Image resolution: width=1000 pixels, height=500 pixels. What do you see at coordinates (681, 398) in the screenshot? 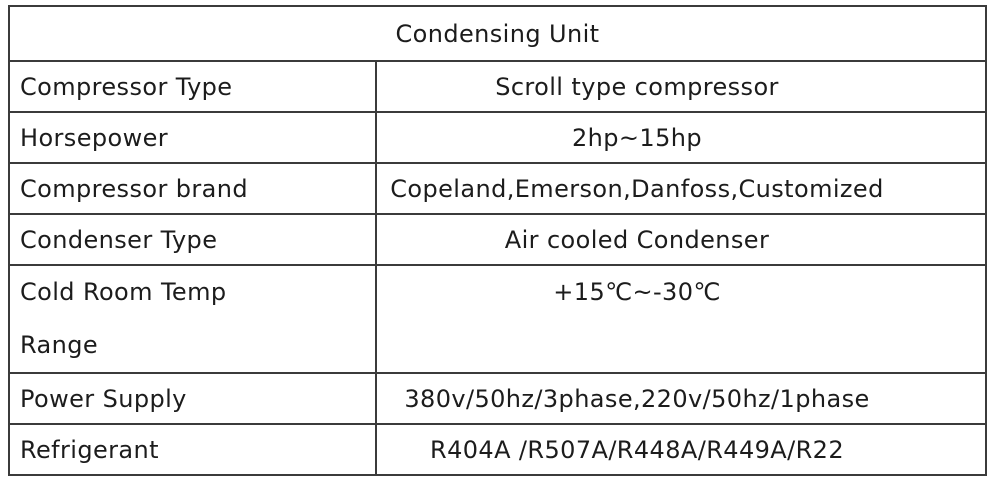
I see `spec-value: 380v/50hz/3phase,220v/50hz/1phase` at bounding box center [681, 398].